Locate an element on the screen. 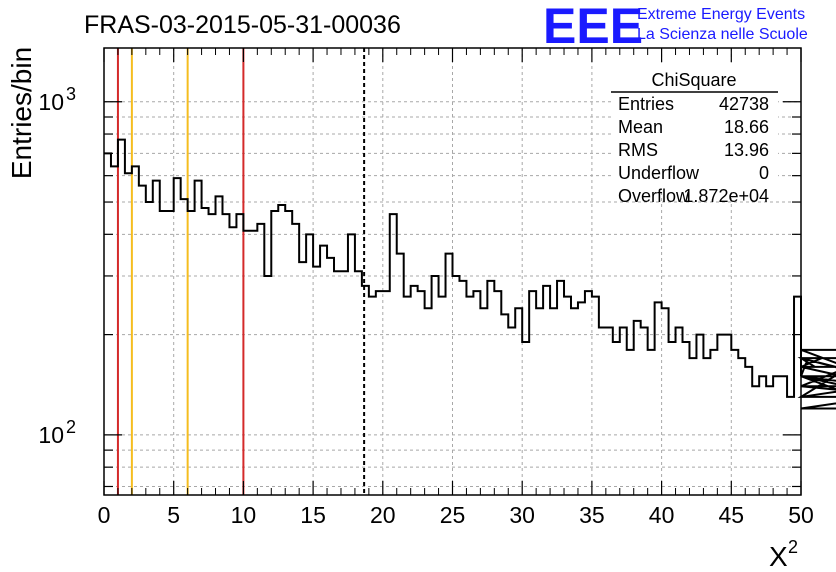 The width and height of the screenshot is (836, 572). y-tick-exponent: 3 is located at coordinates (71, 94).